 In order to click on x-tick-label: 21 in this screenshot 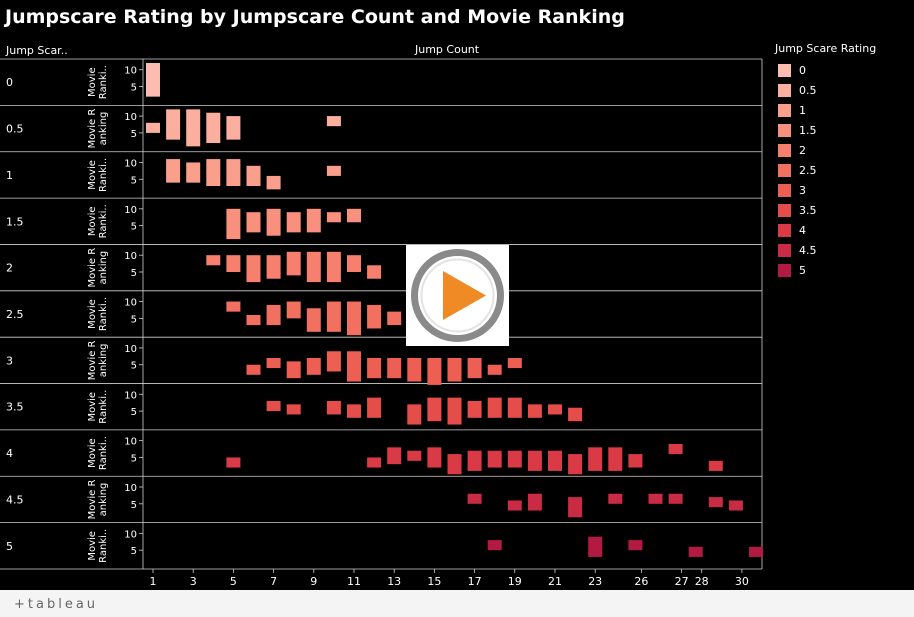, I will do `click(555, 581)`.